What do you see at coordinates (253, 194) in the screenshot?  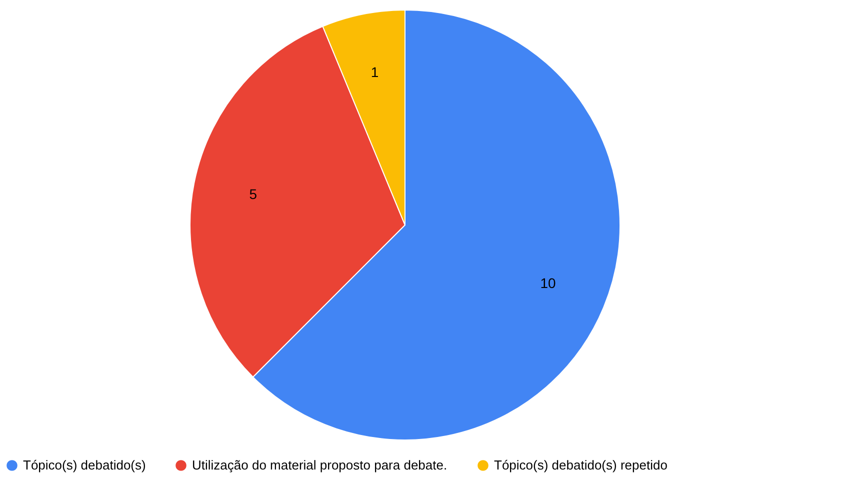 I see `data-label: 5` at bounding box center [253, 194].